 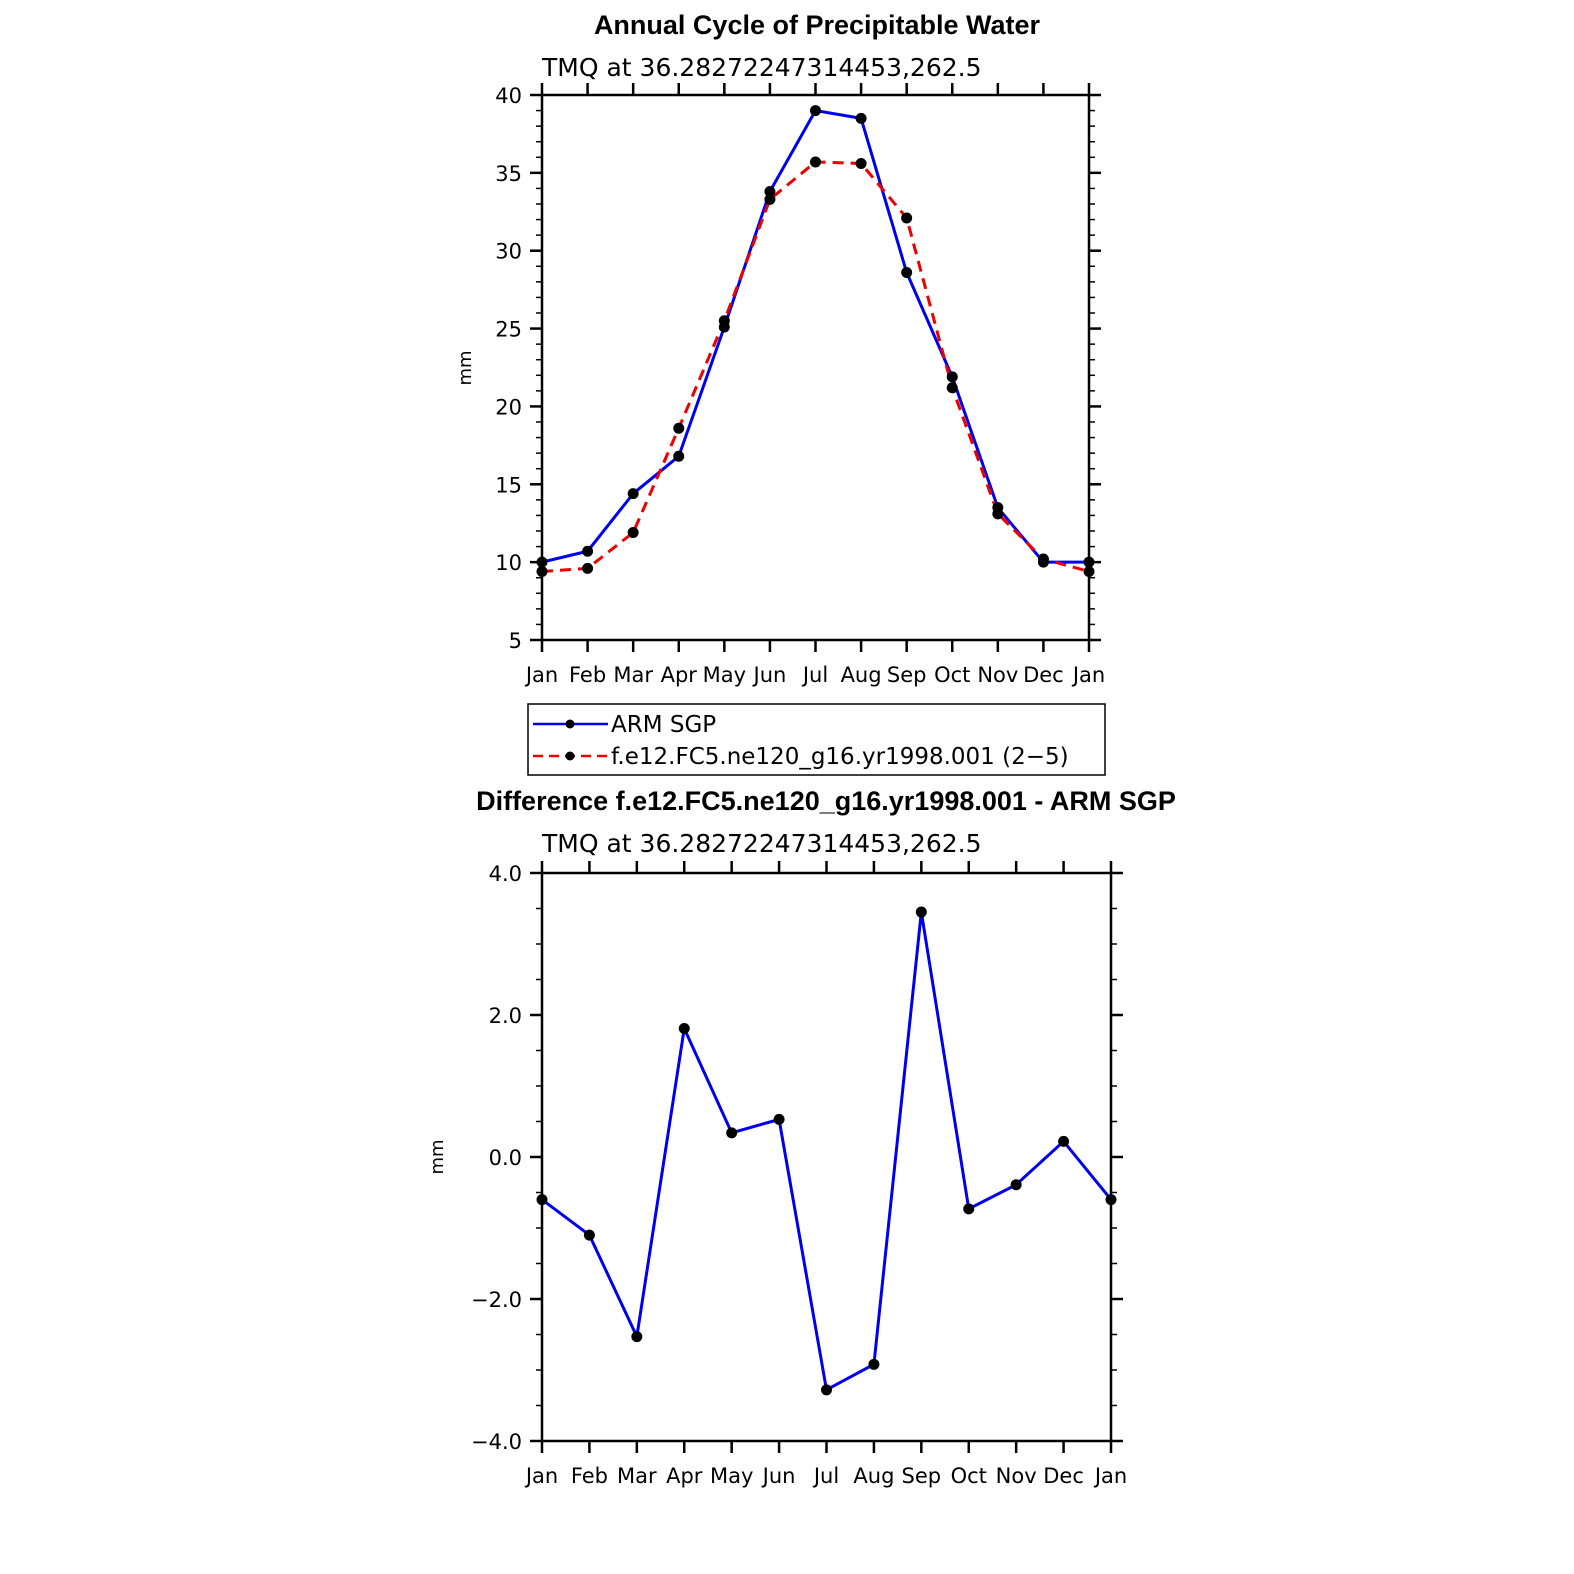 What do you see at coordinates (505, 874) in the screenshot?
I see `bottom-y-tick-label: 4.0` at bounding box center [505, 874].